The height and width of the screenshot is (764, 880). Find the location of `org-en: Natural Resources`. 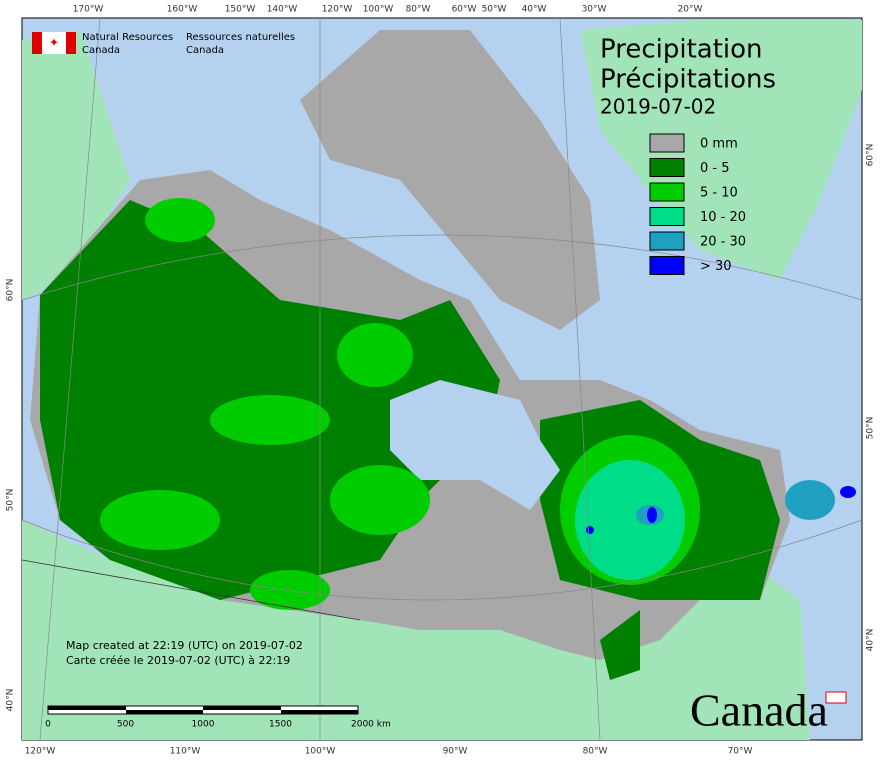

org-en: Natural Resources is located at coordinates (127, 37).